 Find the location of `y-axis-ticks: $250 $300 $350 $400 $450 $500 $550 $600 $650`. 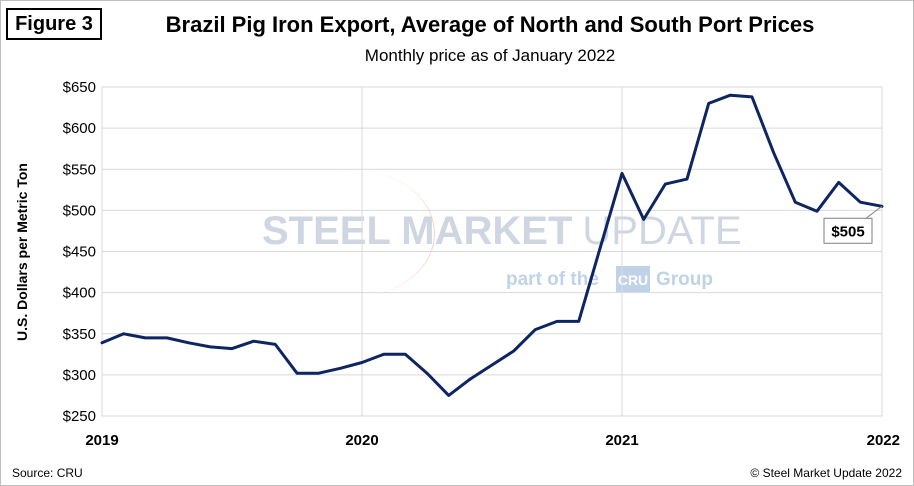

y-axis-ticks: $250 $300 $350 $400 $450 $500 $550 $600 $650 is located at coordinates (79, 252).